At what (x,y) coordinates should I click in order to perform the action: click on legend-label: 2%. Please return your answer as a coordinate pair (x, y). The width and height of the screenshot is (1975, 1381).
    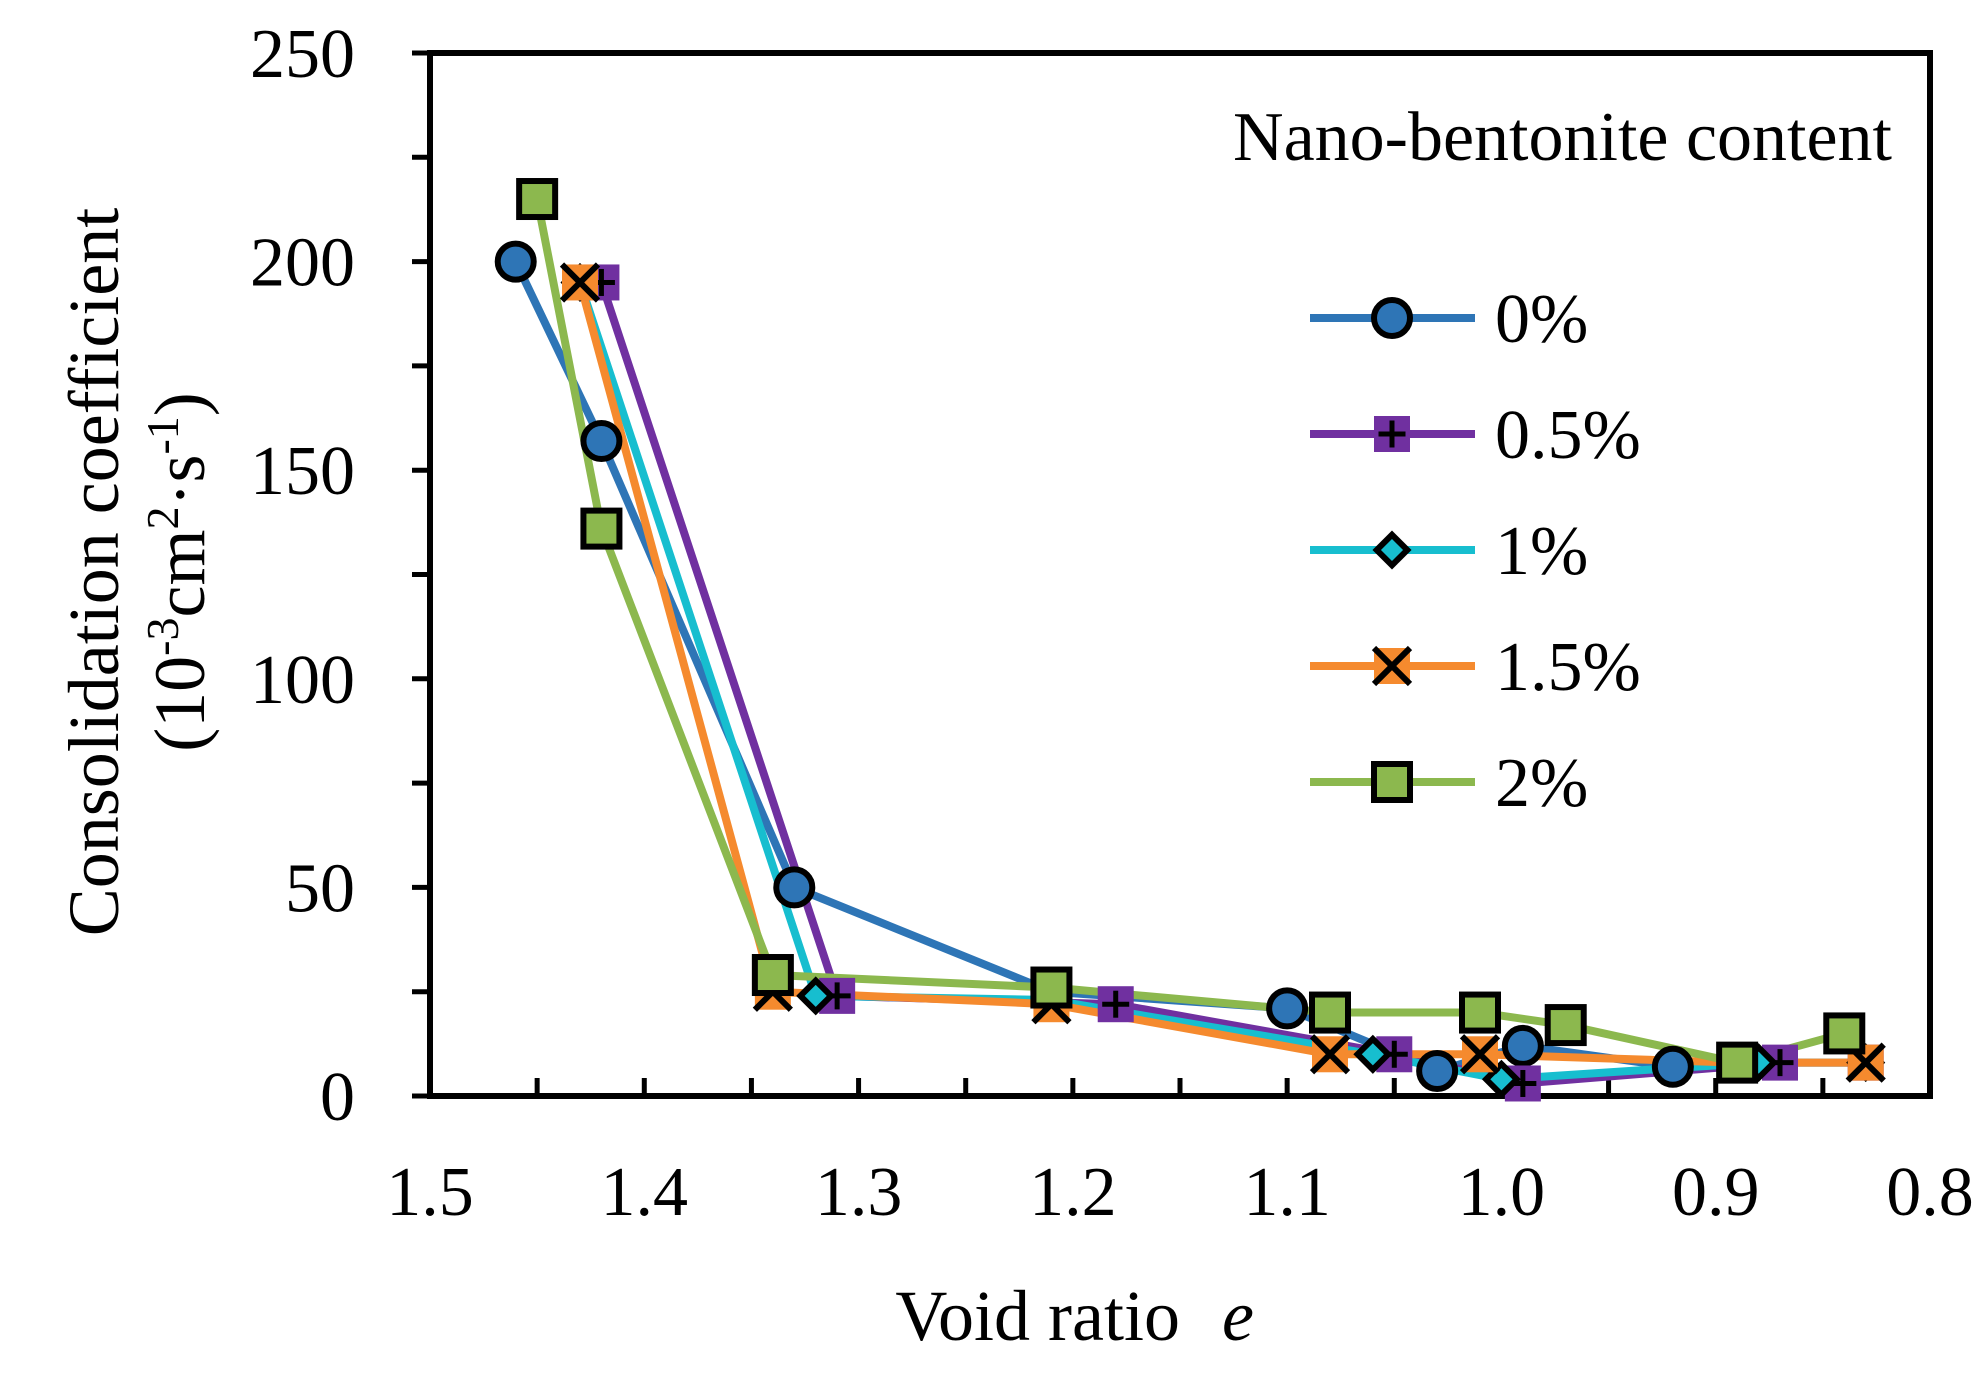
    Looking at the image, I should click on (1541, 783).